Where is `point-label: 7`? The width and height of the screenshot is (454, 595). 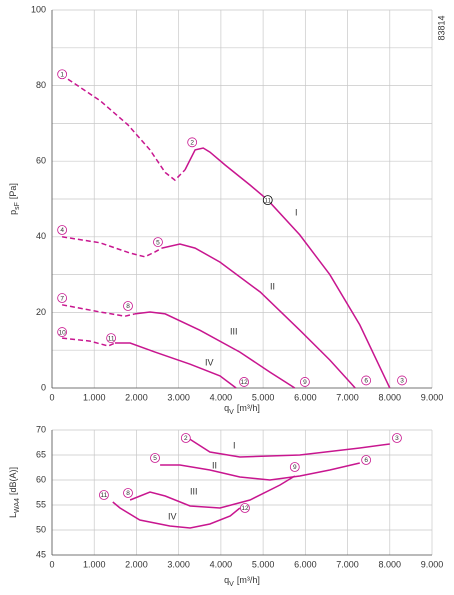 point-label: 7 is located at coordinates (62, 298).